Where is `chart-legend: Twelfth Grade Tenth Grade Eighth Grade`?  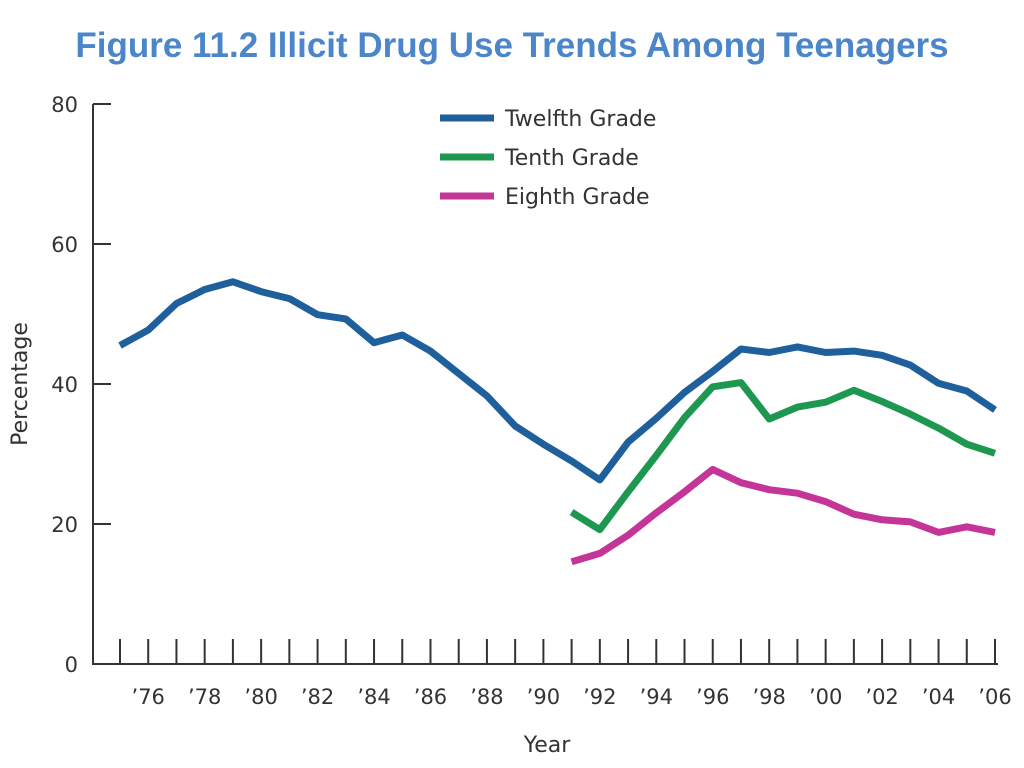 chart-legend: Twelfth Grade Tenth Grade Eighth Grade is located at coordinates (548, 158).